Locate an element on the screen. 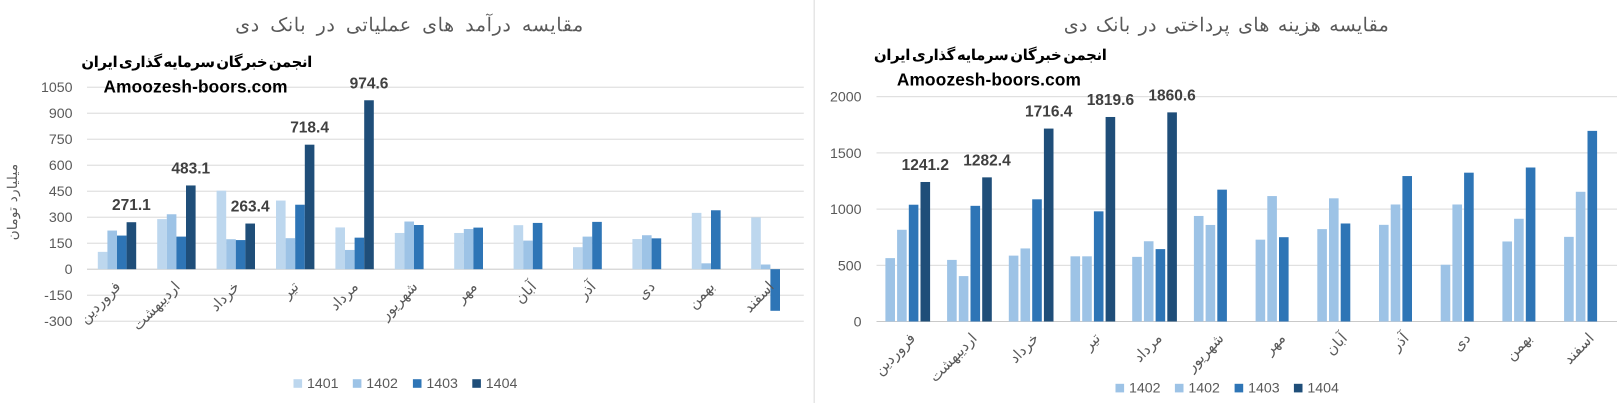  svg-text: 1716.4 is located at coordinates (1049, 112).